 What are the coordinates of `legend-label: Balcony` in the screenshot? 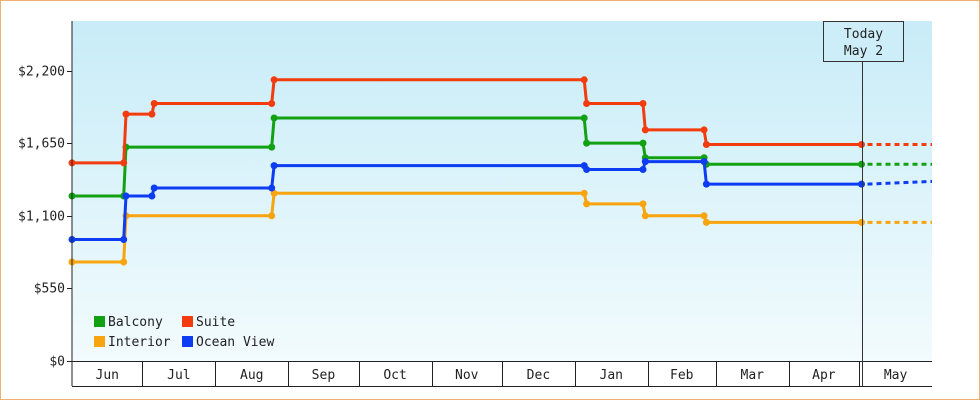 It's located at (135, 322).